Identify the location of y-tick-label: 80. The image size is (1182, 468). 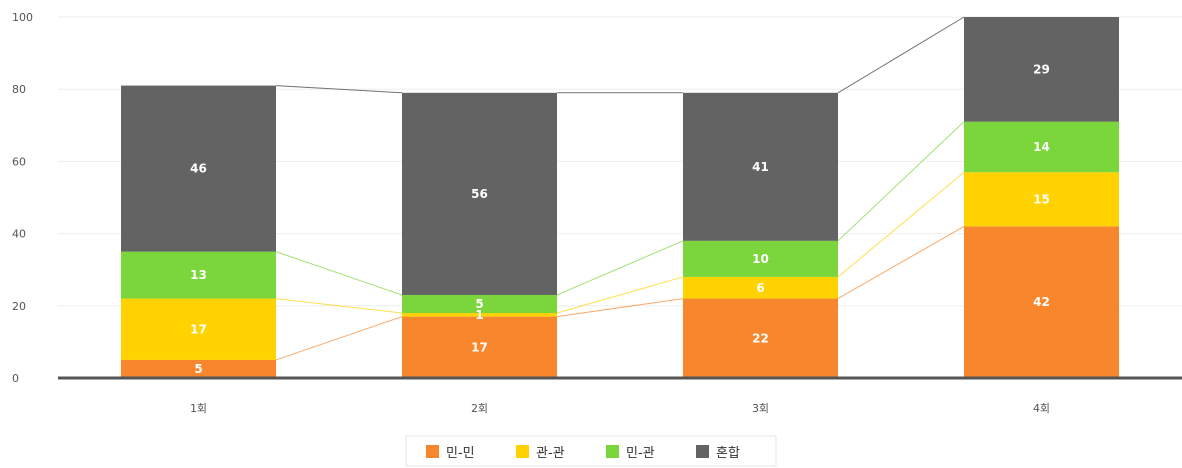
(19, 89).